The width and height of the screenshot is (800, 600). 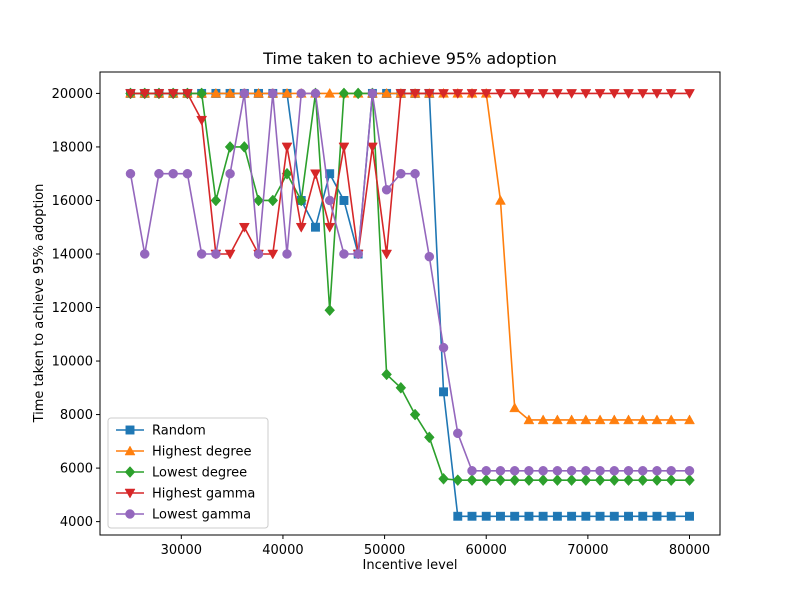 I want to click on y-tick-label: 8000, so click(x=76, y=415).